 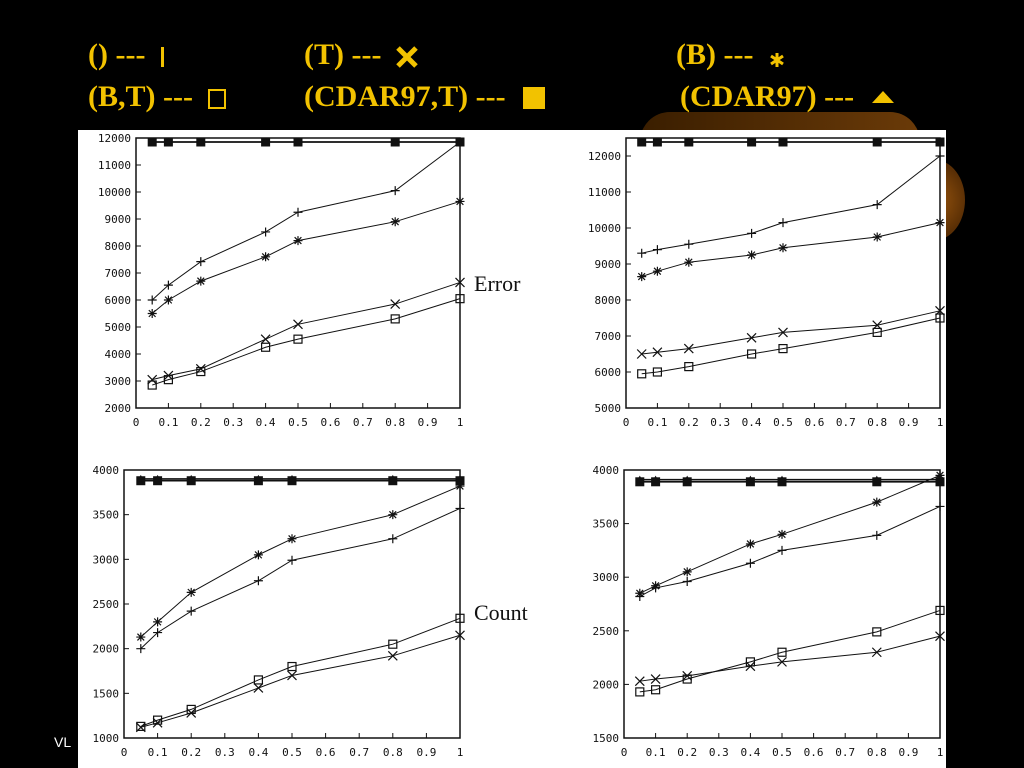 I want to click on y-tick-label: 11000, so click(x=114, y=165).